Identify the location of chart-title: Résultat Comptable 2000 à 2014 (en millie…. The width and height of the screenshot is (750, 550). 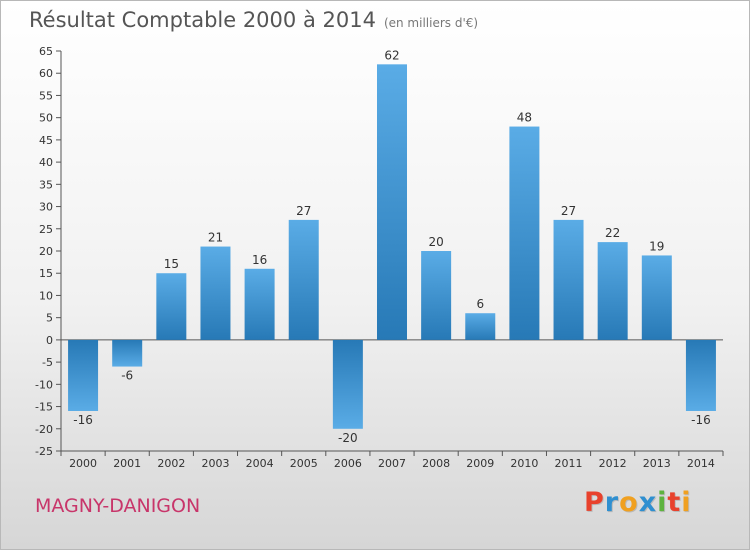
(253, 20).